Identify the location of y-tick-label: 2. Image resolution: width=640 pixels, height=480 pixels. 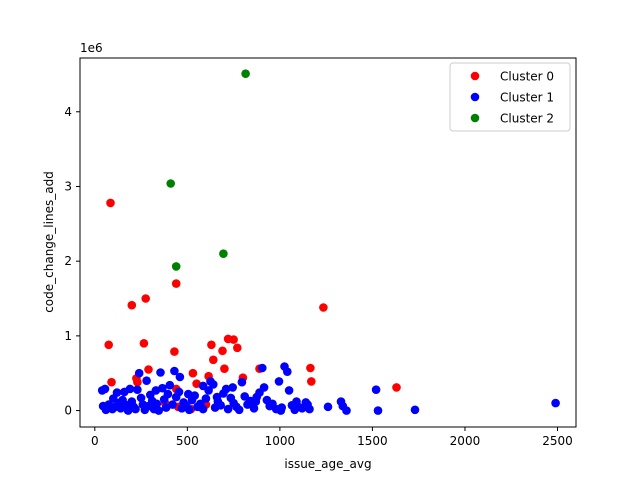
(68, 261).